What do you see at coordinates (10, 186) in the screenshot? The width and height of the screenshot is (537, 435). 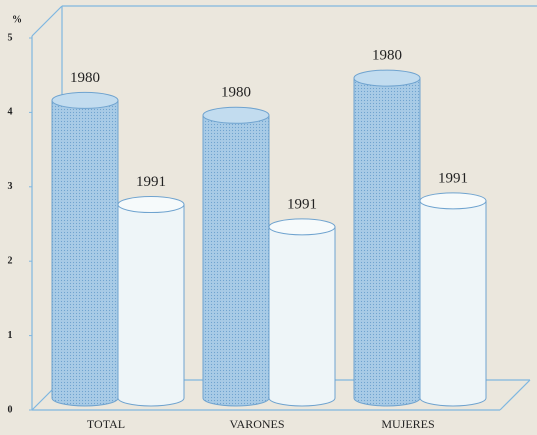 I see `y-tick-label: 3` at bounding box center [10, 186].